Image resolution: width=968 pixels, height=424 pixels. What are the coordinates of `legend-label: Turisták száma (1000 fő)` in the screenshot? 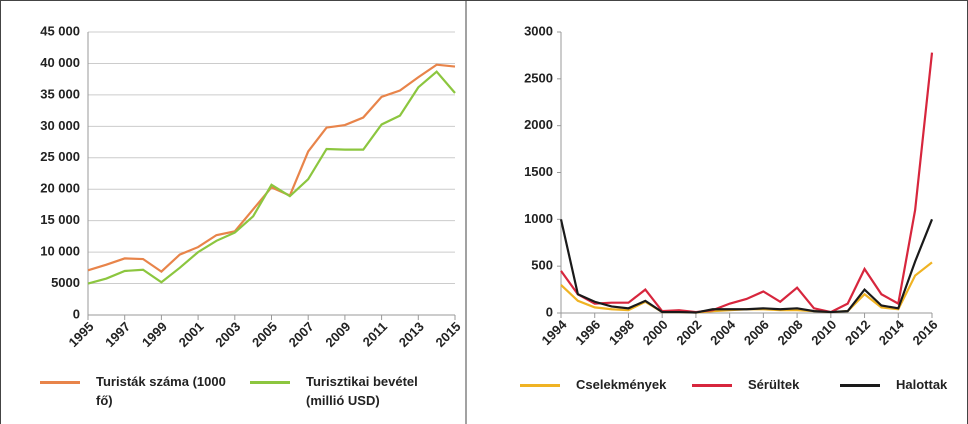 It's located at (161, 391).